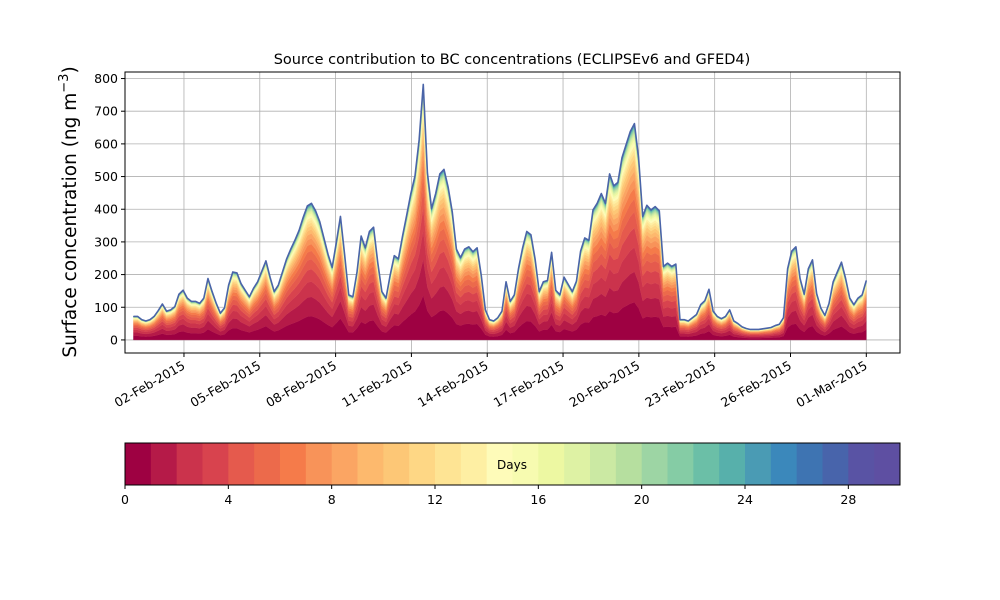  Describe the element at coordinates (377, 384) in the screenshot. I see `x-tick-label: 11-Feb-2015` at that location.